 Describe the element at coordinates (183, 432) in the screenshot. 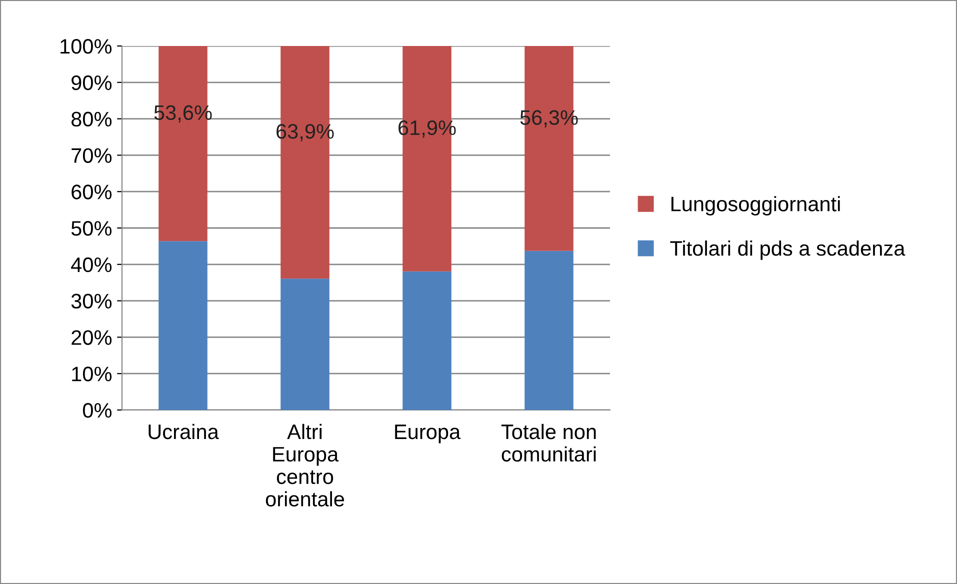

I see `x-tick-label: Ucraina` at that location.